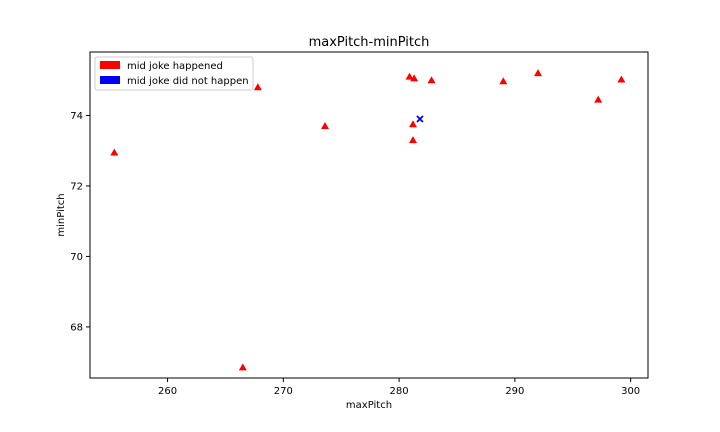 The width and height of the screenshot is (720, 432). I want to click on x-tick-label: 280, so click(399, 391).